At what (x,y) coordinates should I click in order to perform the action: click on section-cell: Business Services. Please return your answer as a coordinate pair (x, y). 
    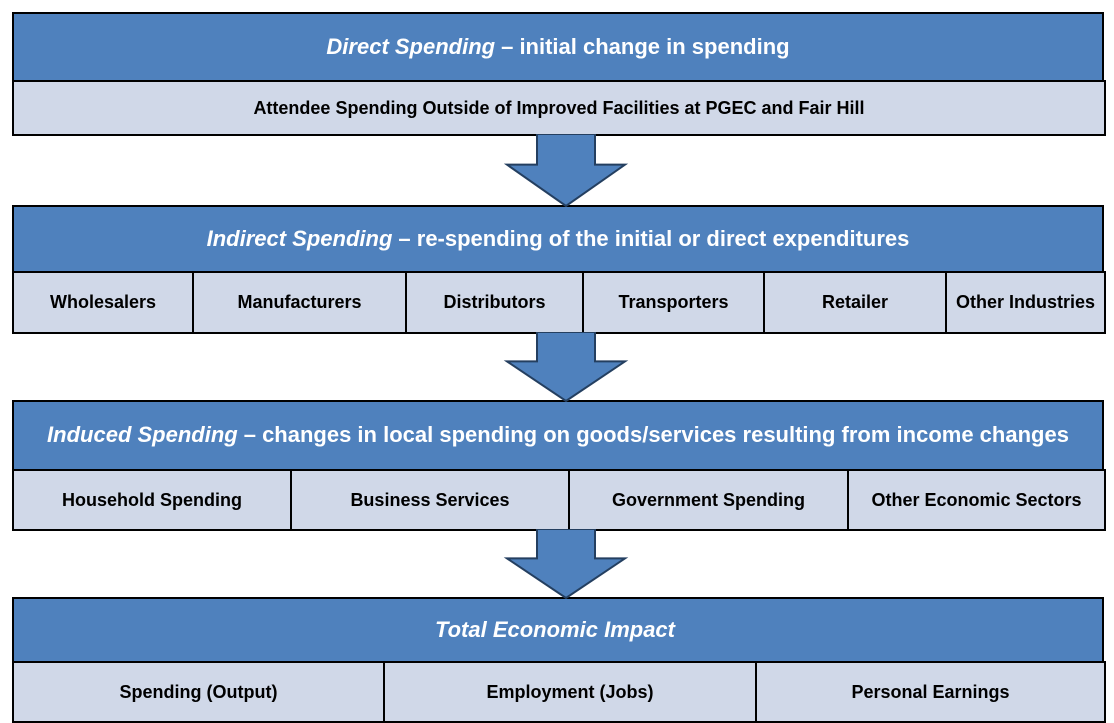
    Looking at the image, I should click on (430, 500).